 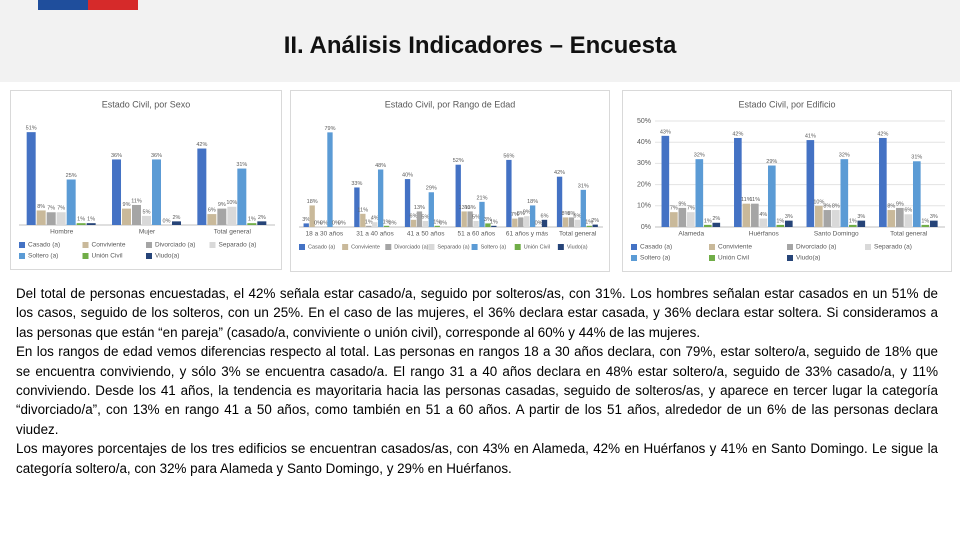 I want to click on value-label: 43%, so click(x=665, y=132).